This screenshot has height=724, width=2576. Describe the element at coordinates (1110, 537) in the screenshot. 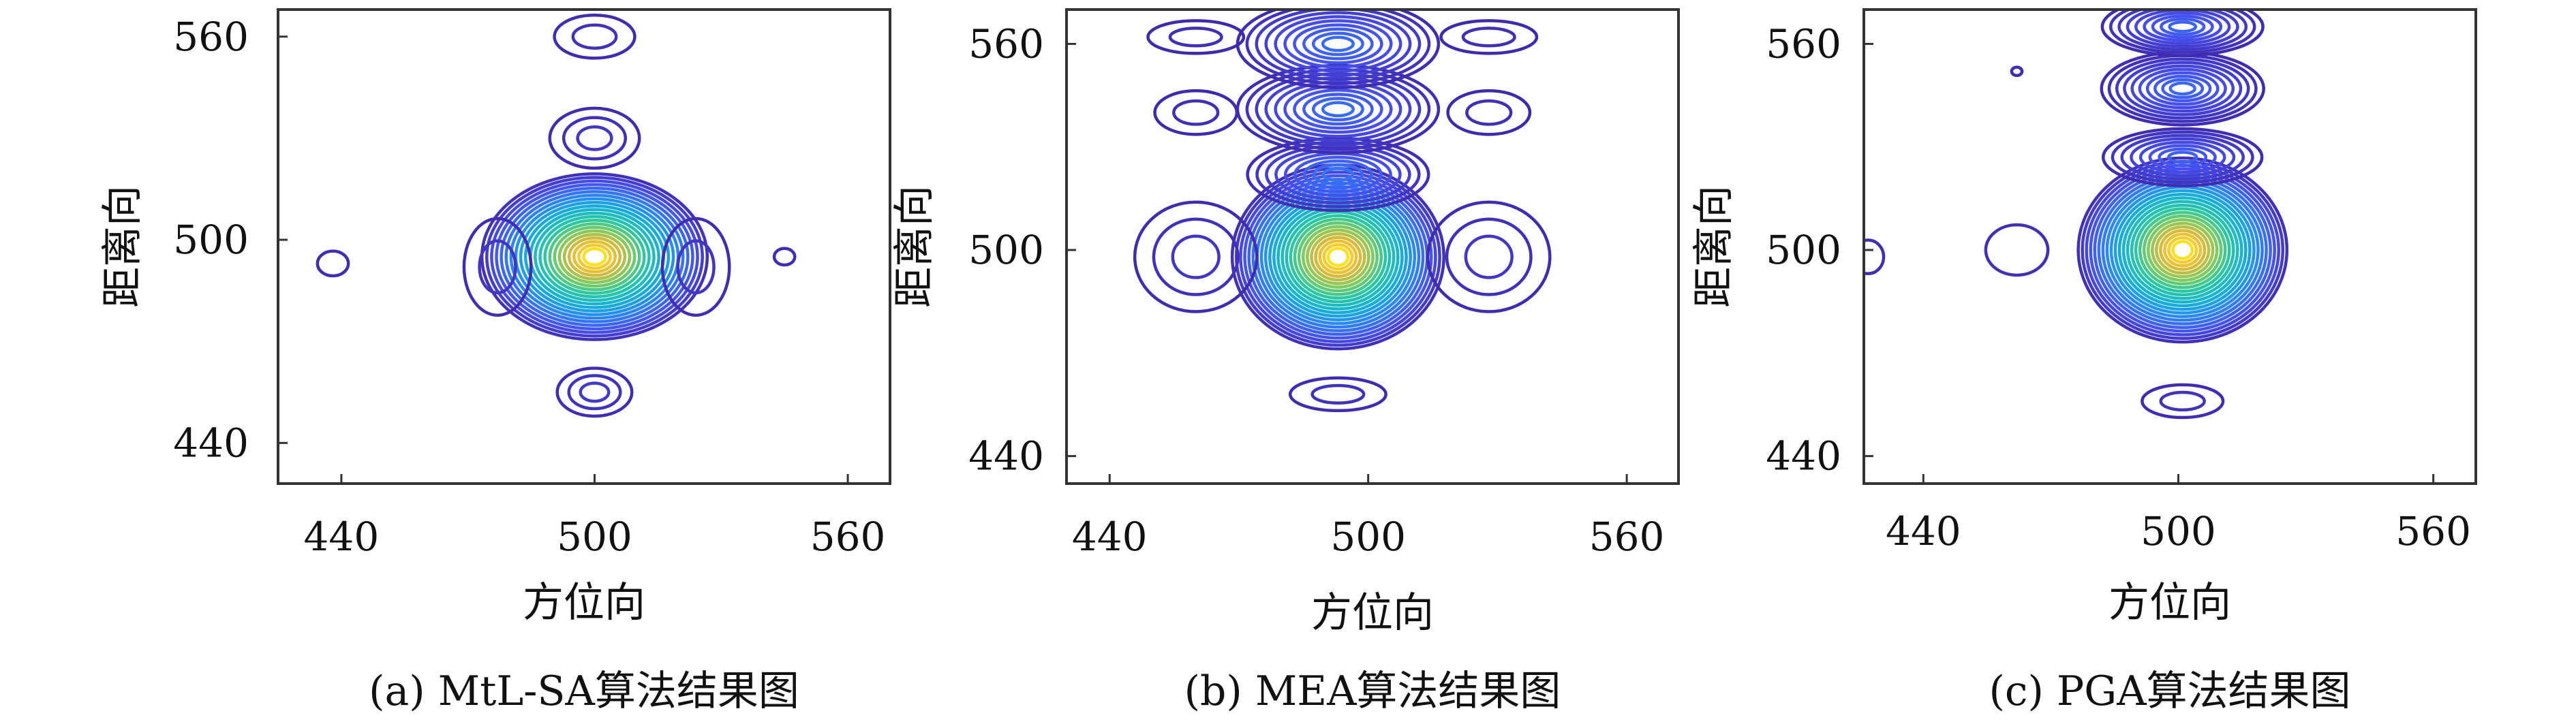

I see `x-tick-label: 440` at that location.